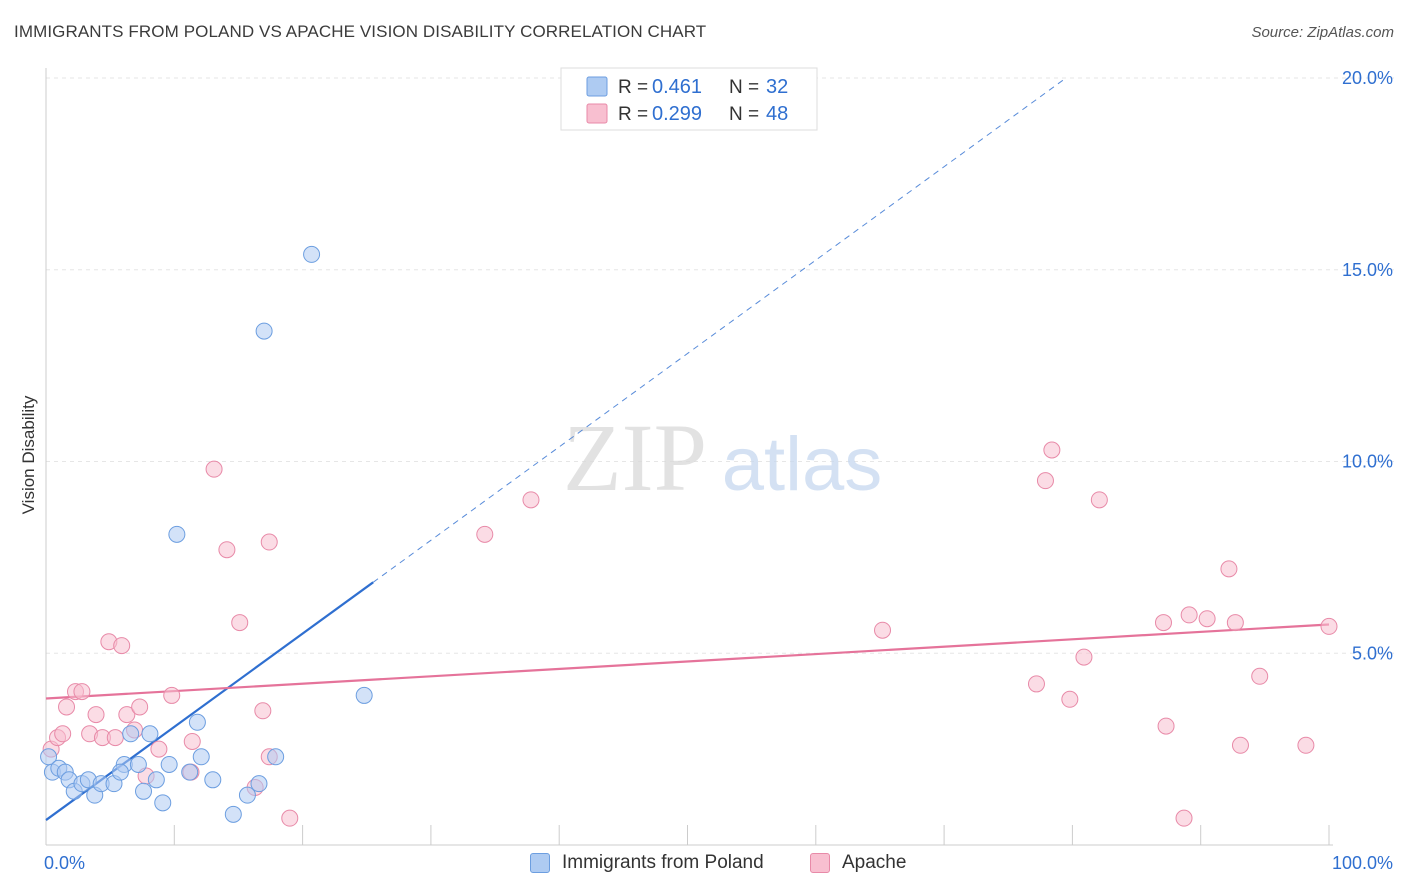 This screenshot has height=892, width=1406. Describe the element at coordinates (687, 661) in the screenshot. I see `trend-line-apache` at that location.